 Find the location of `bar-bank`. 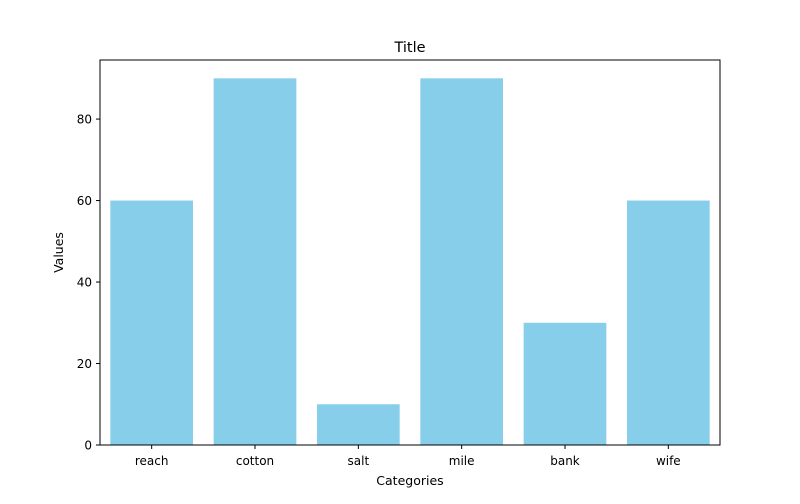

bar-bank is located at coordinates (565, 383).